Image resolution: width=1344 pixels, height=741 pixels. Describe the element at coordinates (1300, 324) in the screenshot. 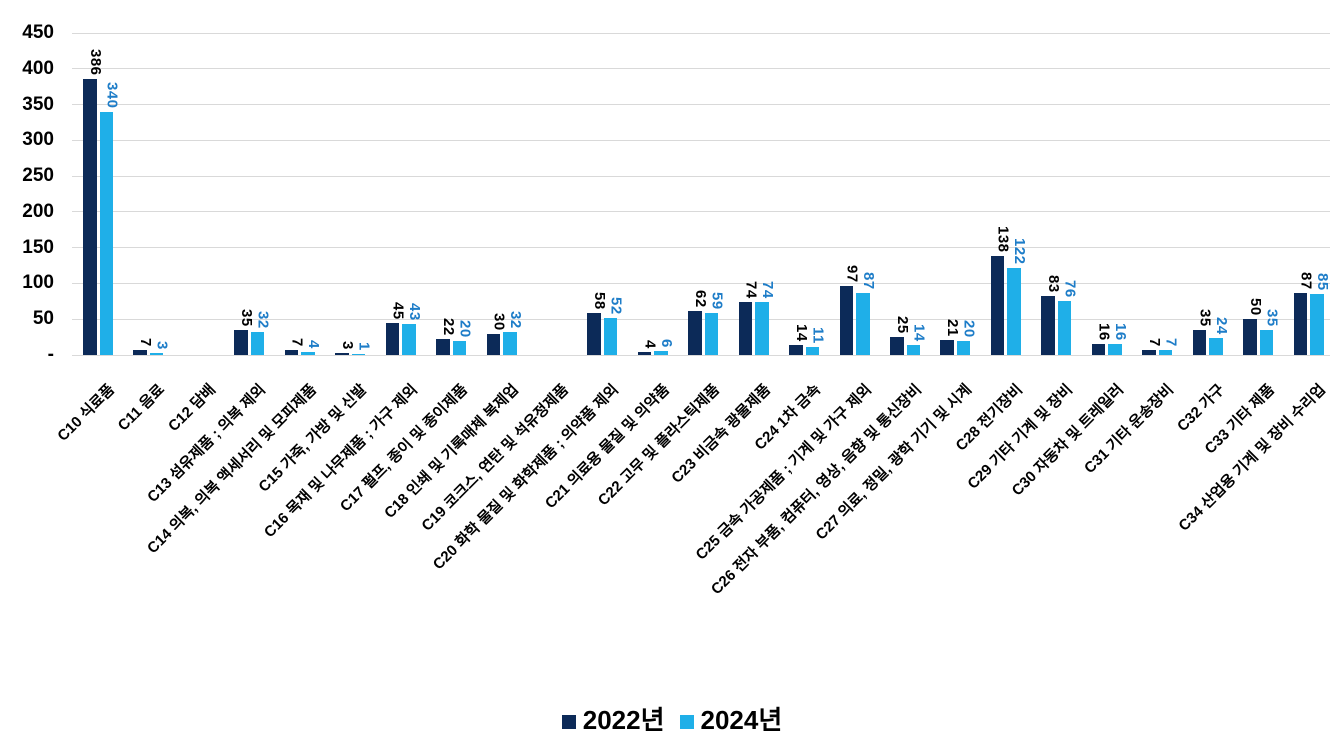

I see `bar-2022년-34` at that location.